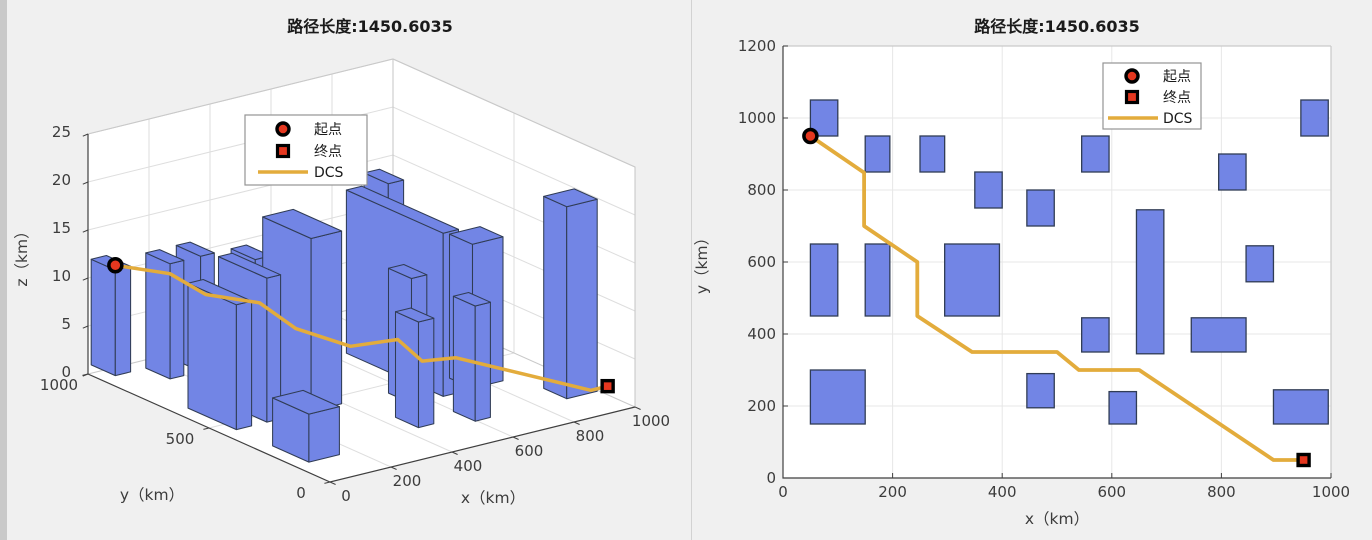 The image size is (1372, 540). I want to click on dcs-path-line-3d, so click(362, 328).